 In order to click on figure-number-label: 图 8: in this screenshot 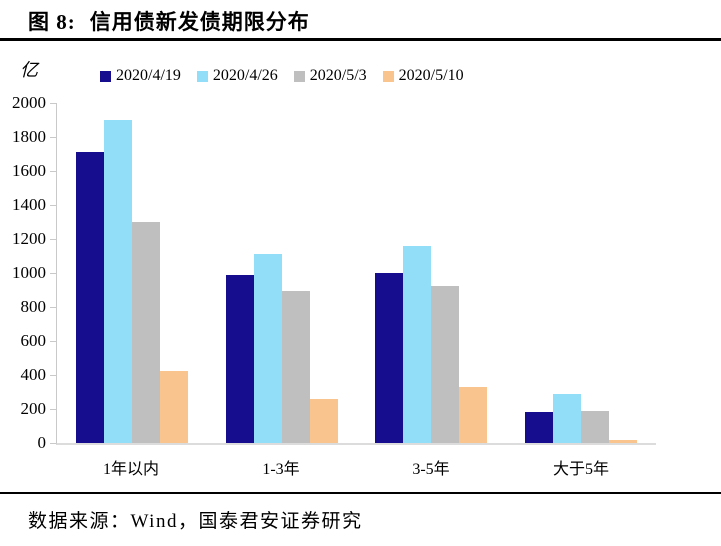, I will do `click(52, 22)`.